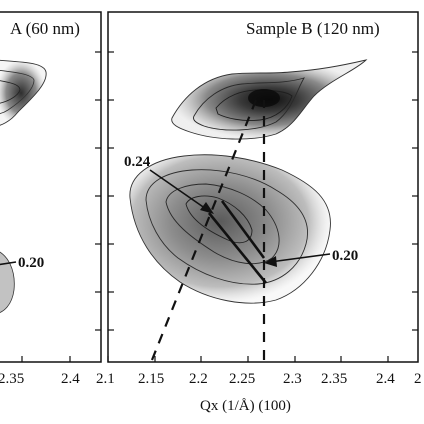 Image resolution: width=424 pixels, height=424 pixels. Describe the element at coordinates (313, 28) in the screenshot. I see `right-panel-title: Sample B (120 nm)` at that location.